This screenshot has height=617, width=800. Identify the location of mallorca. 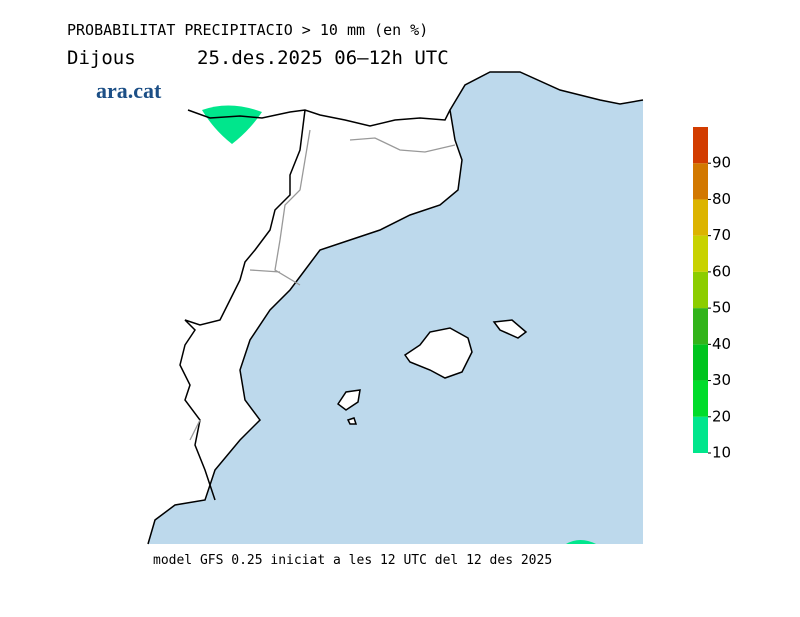
(438, 353).